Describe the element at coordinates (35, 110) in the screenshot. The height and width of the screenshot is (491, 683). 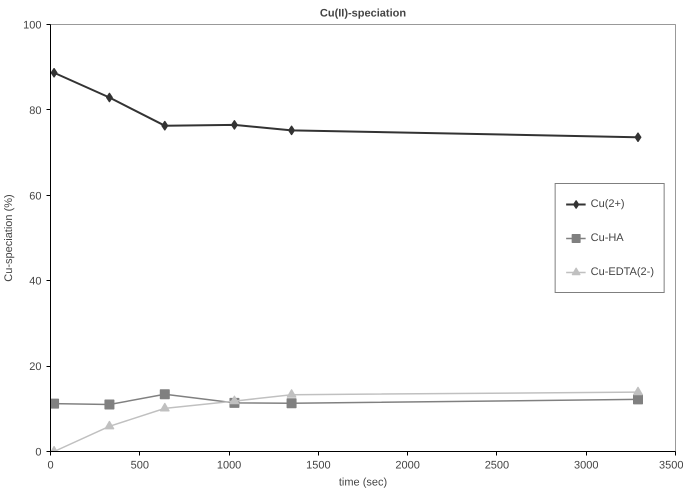
I see `y-tick-label: 80` at that location.